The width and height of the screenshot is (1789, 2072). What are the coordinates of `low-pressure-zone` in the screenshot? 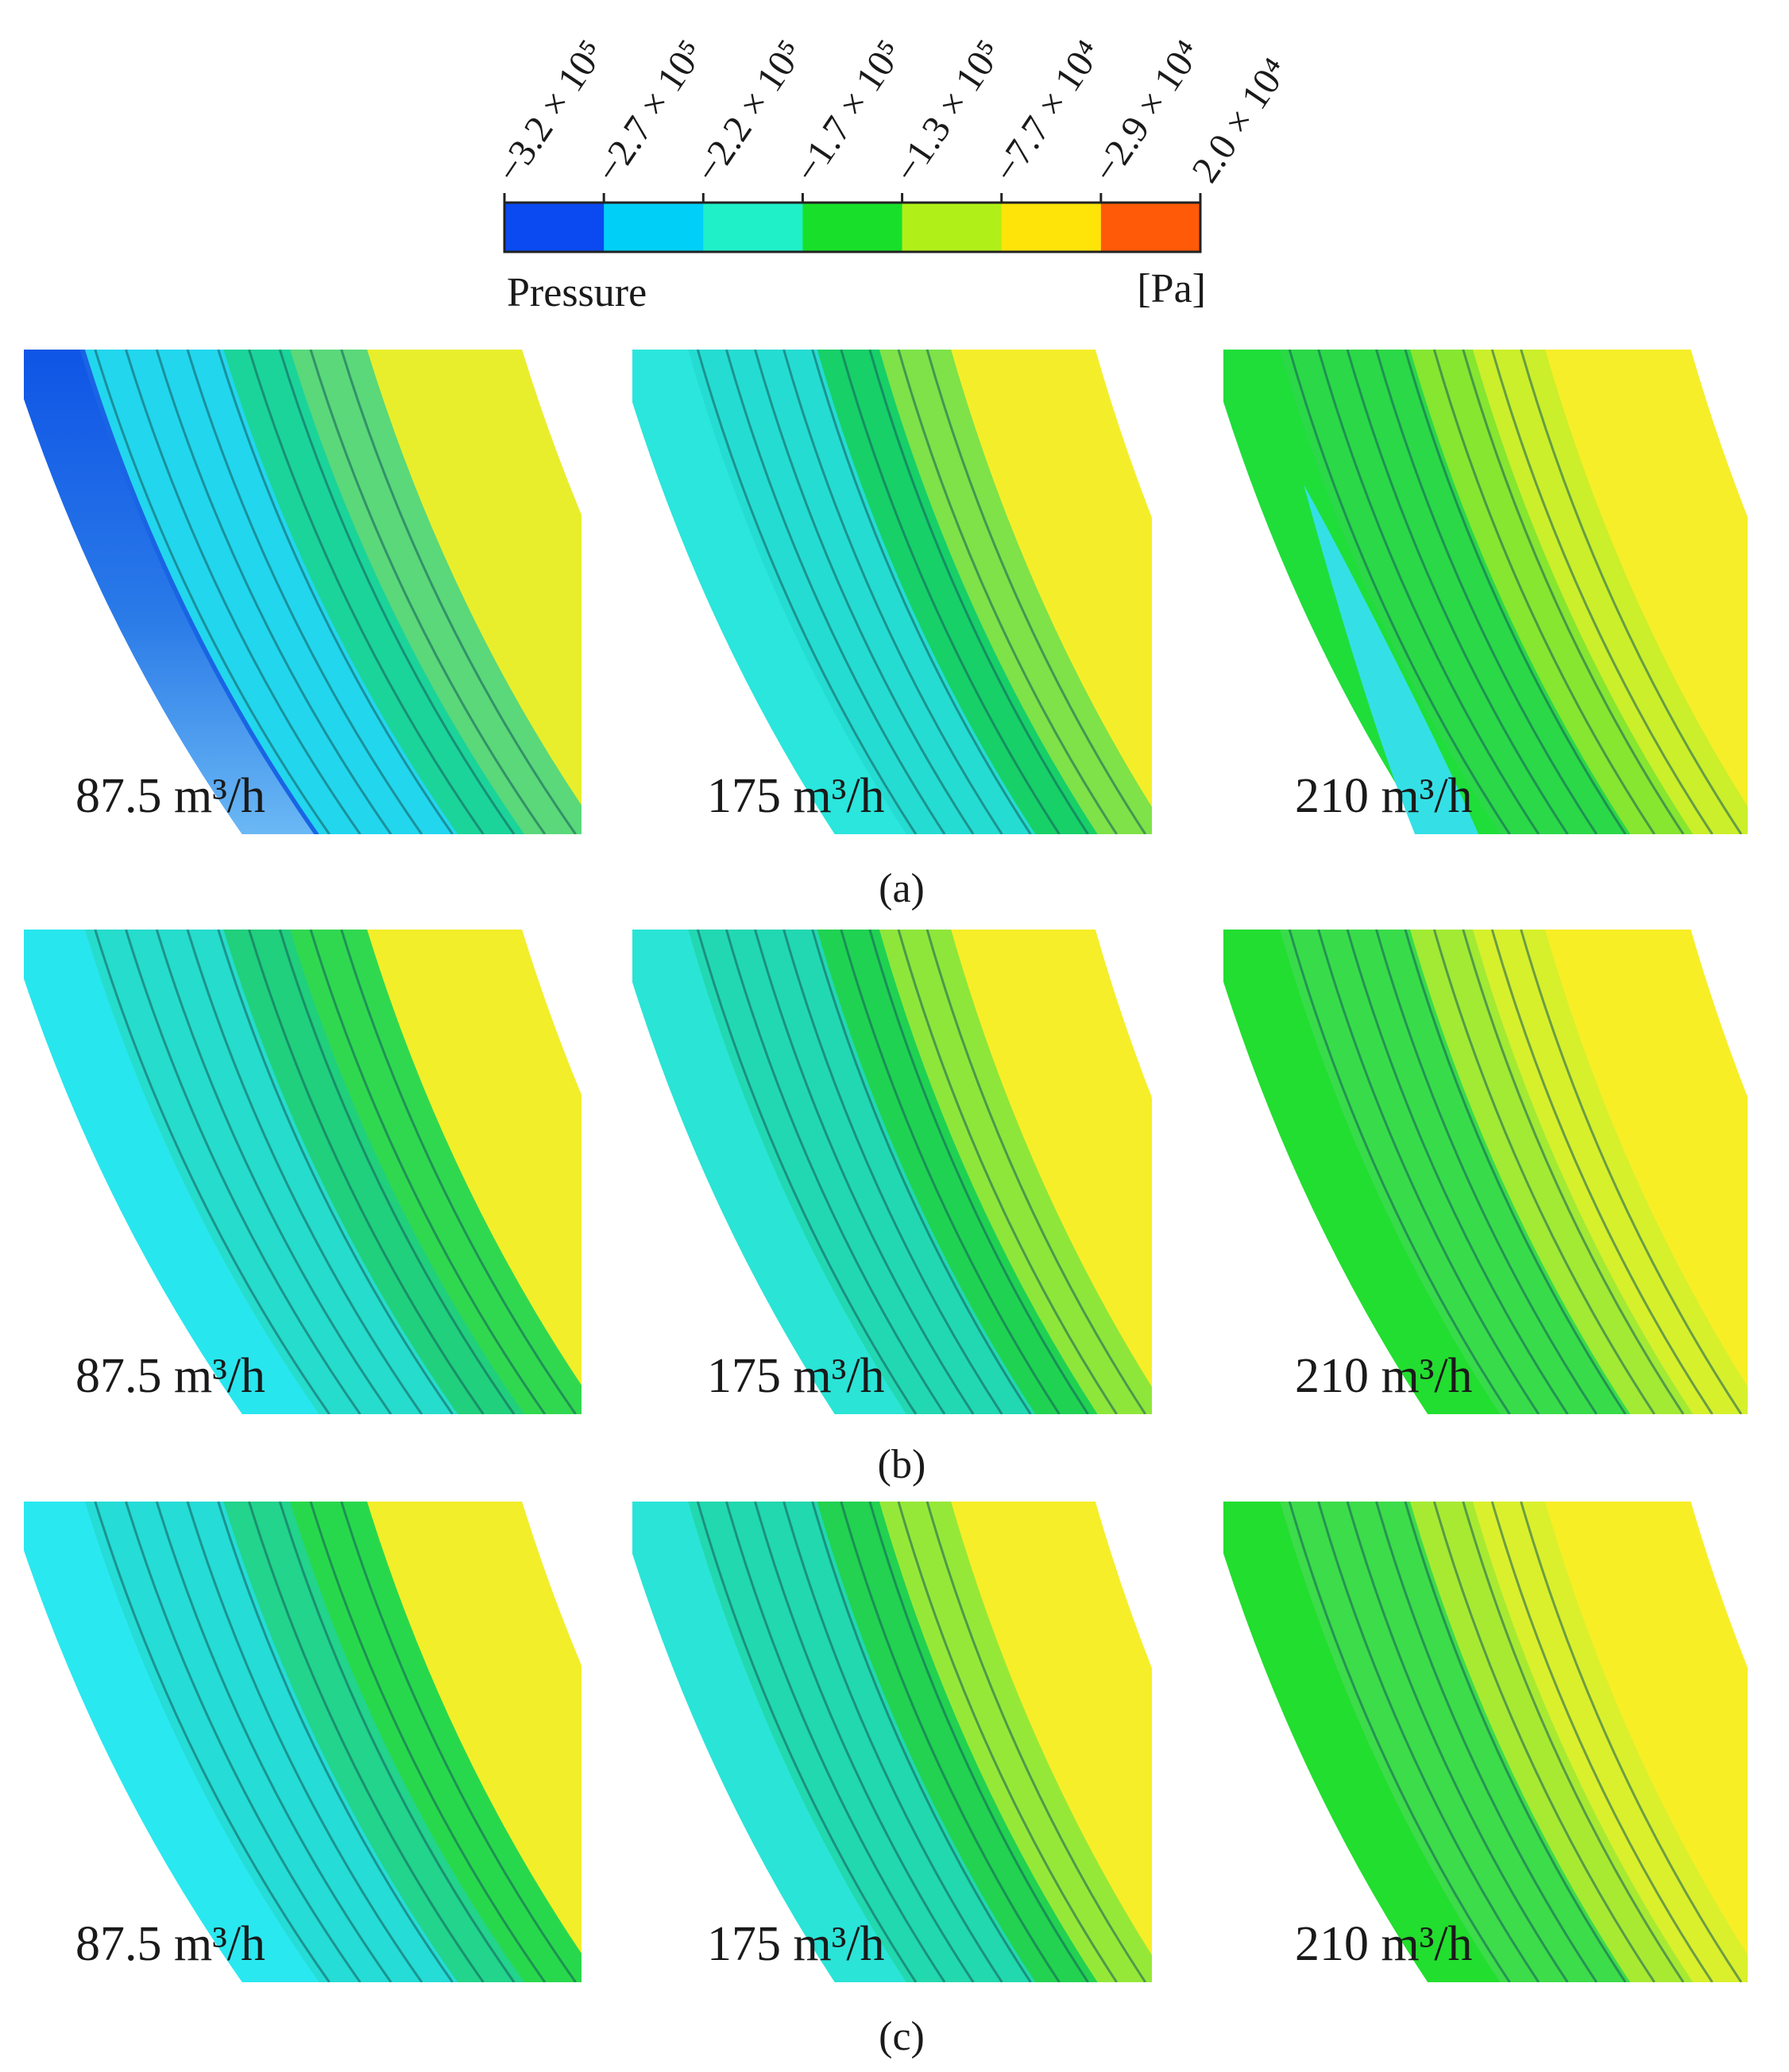 It's located at (169, 592).